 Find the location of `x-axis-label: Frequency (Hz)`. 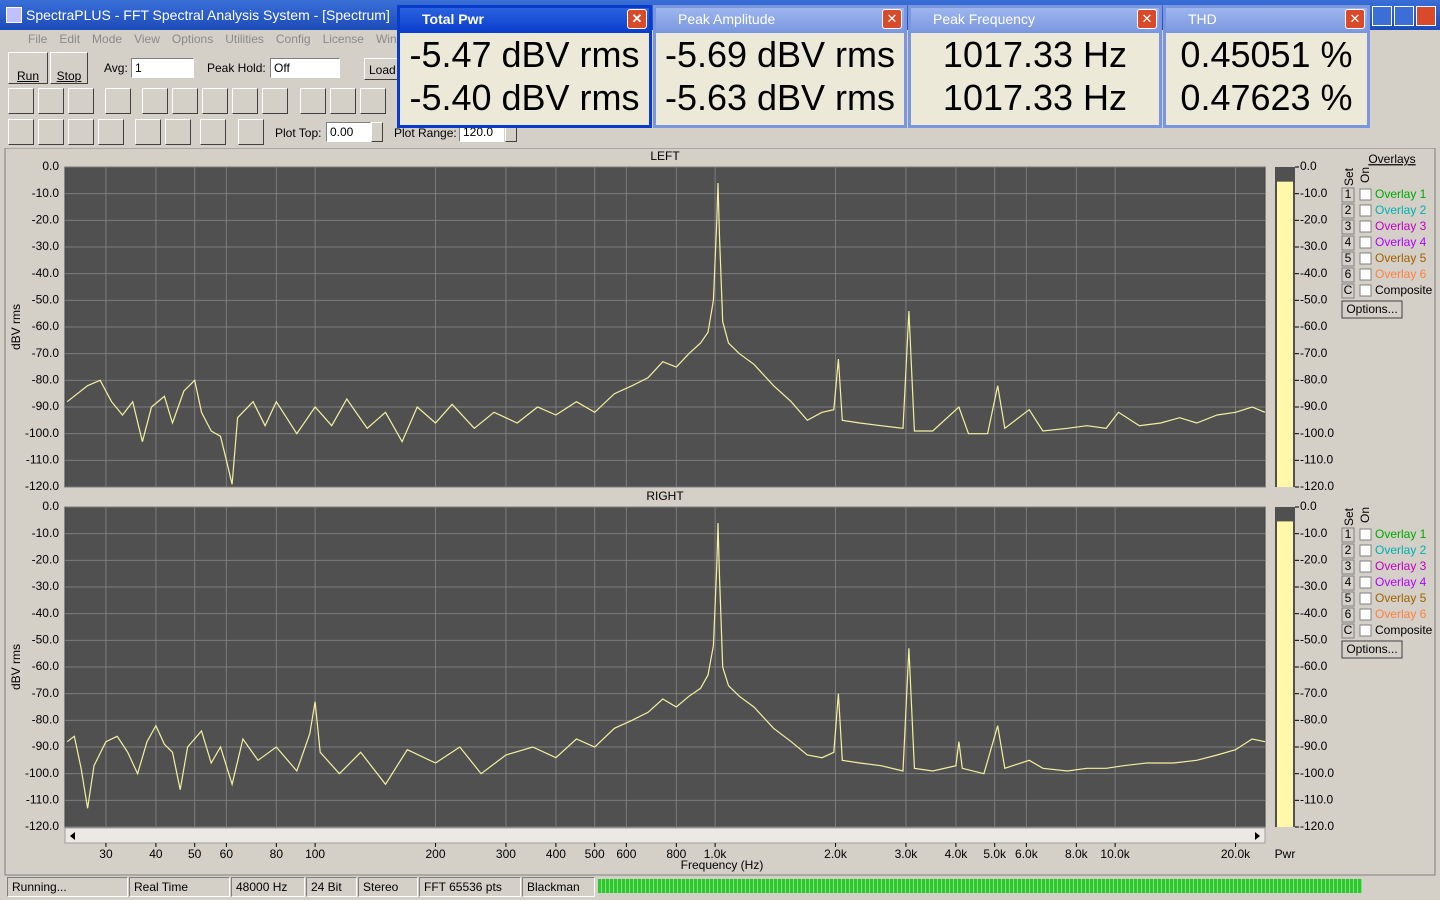

x-axis-label: Frequency (Hz) is located at coordinates (722, 865).